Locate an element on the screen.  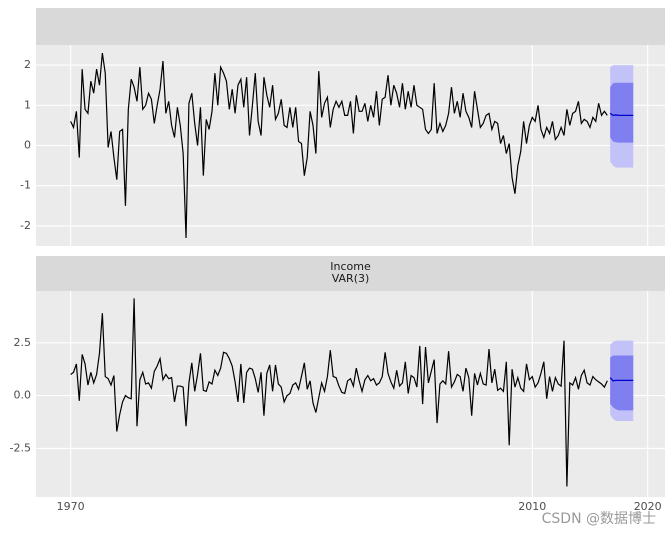
y-tick-label: -2 is located at coordinates (25, 225).